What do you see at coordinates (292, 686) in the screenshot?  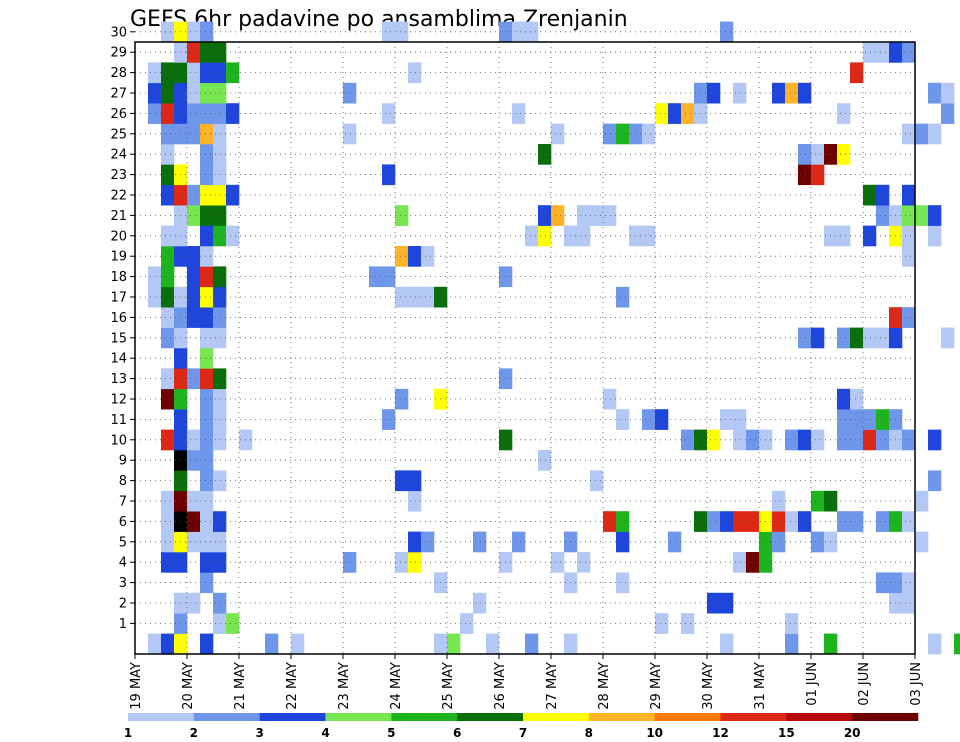 I see `x-tick-label: 22 MAY` at bounding box center [292, 686].